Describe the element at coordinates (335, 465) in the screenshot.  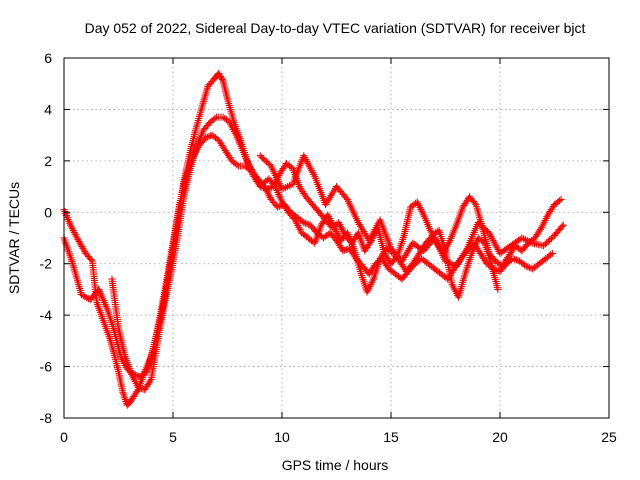
I see `x-axis-label: GPS time / hours` at that location.